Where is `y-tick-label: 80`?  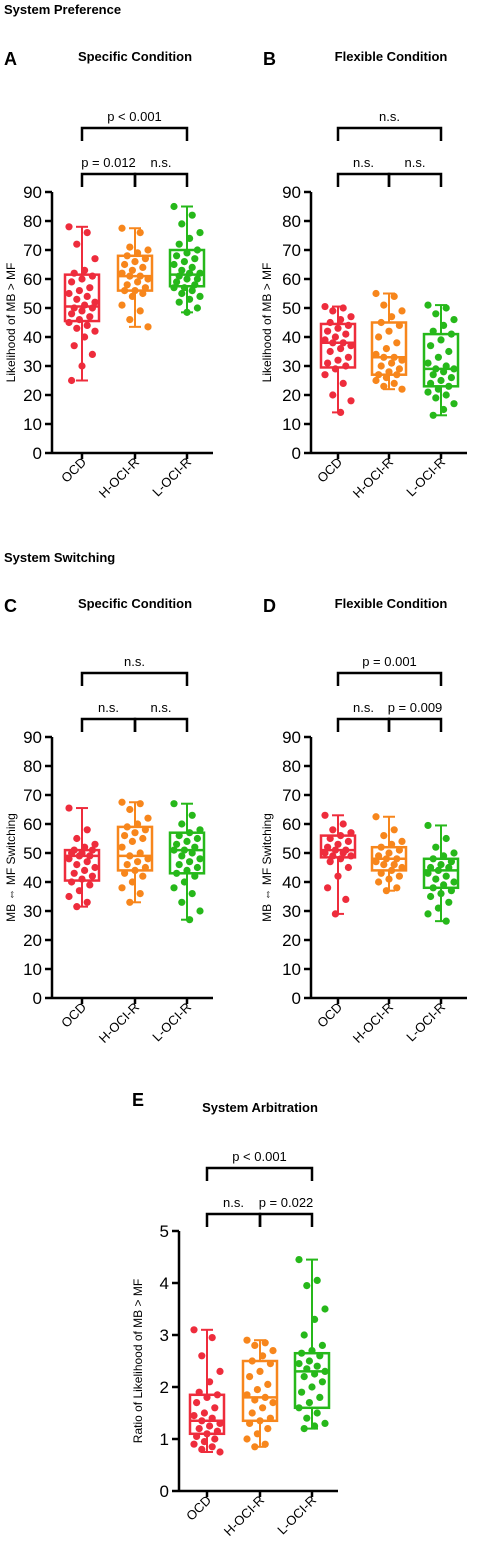 y-tick-label: 80 is located at coordinates (32, 766).